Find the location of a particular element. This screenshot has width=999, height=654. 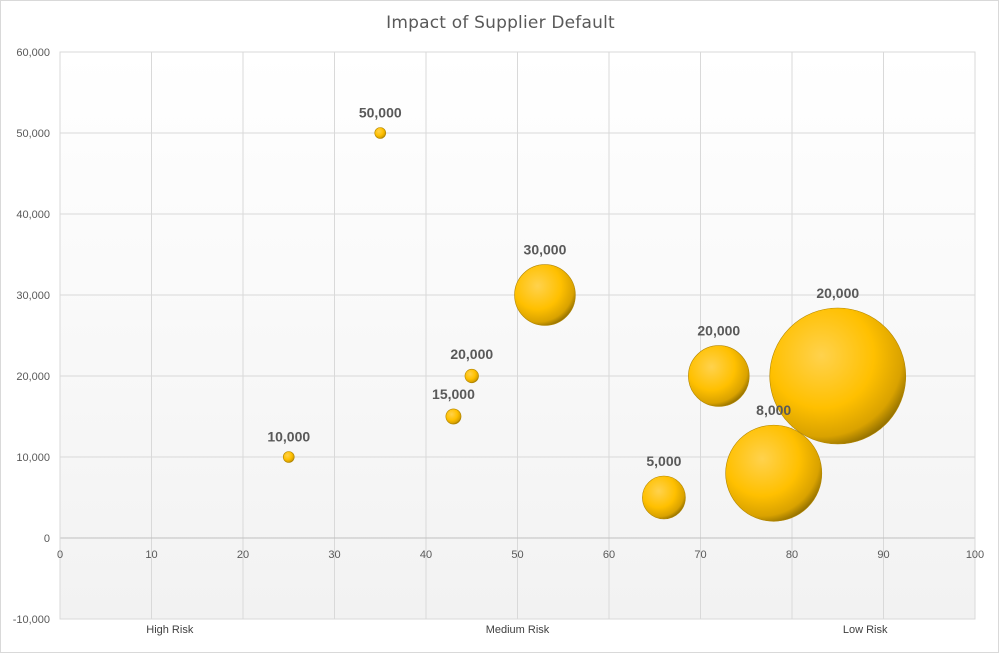

y-tick-label: 60,000 is located at coordinates (33, 53).